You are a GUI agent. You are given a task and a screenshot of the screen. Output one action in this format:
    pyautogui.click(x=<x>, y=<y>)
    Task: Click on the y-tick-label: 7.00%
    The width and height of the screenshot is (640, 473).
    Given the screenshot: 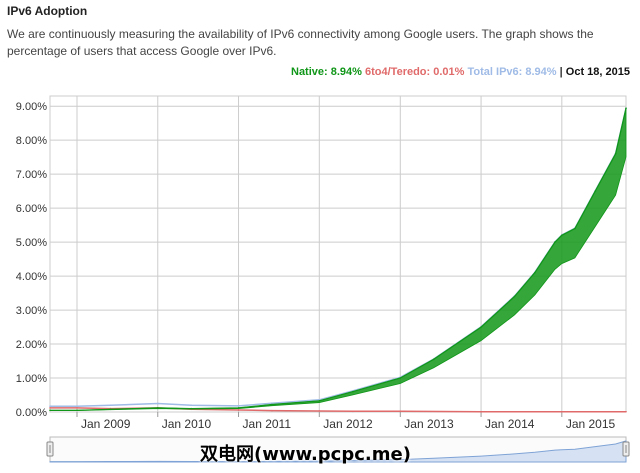 What is the action you would take?
    pyautogui.click(x=31, y=175)
    